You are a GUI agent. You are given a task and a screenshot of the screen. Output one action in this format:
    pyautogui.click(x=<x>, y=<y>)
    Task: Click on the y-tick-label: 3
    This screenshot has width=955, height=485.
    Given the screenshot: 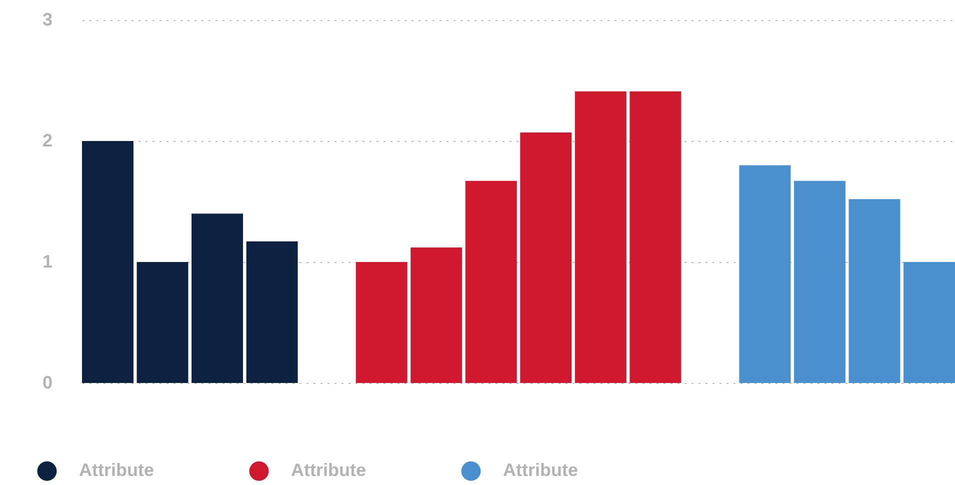 What is the action you would take?
    pyautogui.click(x=47, y=20)
    